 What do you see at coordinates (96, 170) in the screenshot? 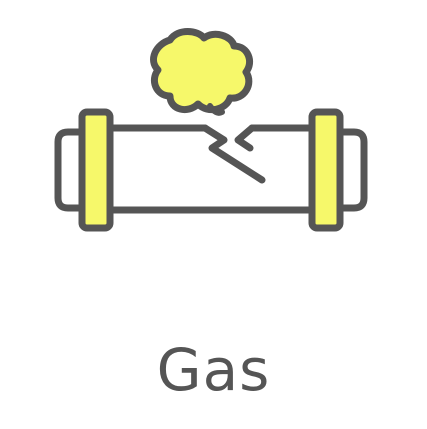
I see `pipe-left-flange-icon` at bounding box center [96, 170].